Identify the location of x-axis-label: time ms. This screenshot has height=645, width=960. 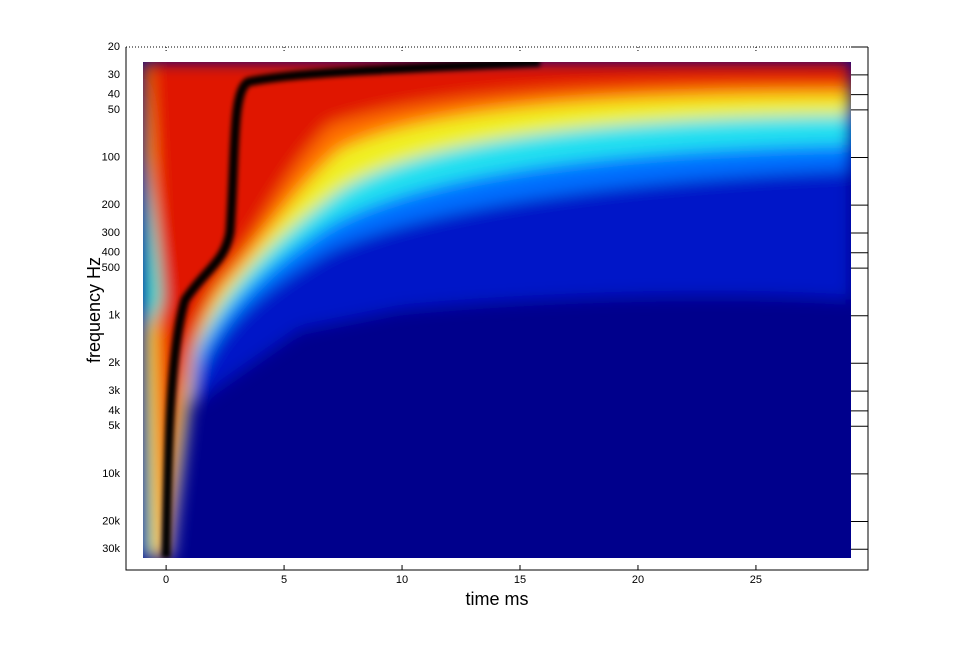
(497, 599).